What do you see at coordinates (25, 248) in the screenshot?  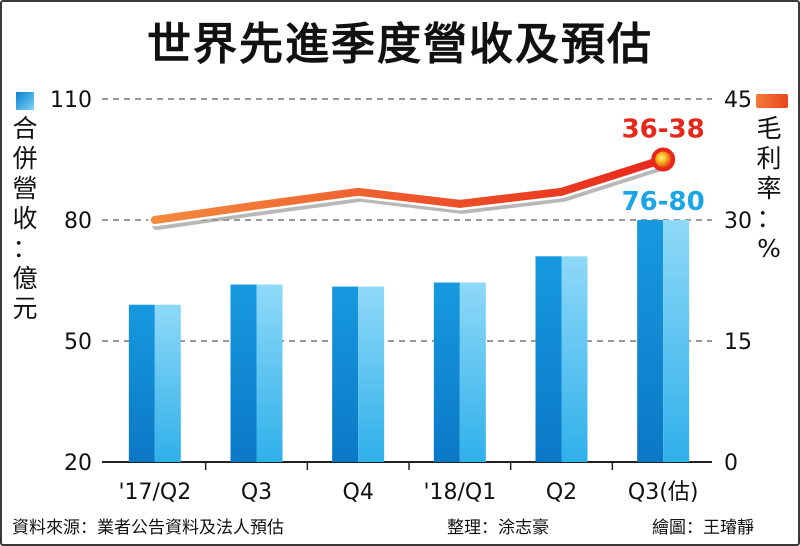 I see `left-axis-label-char: ：` at bounding box center [25, 248].